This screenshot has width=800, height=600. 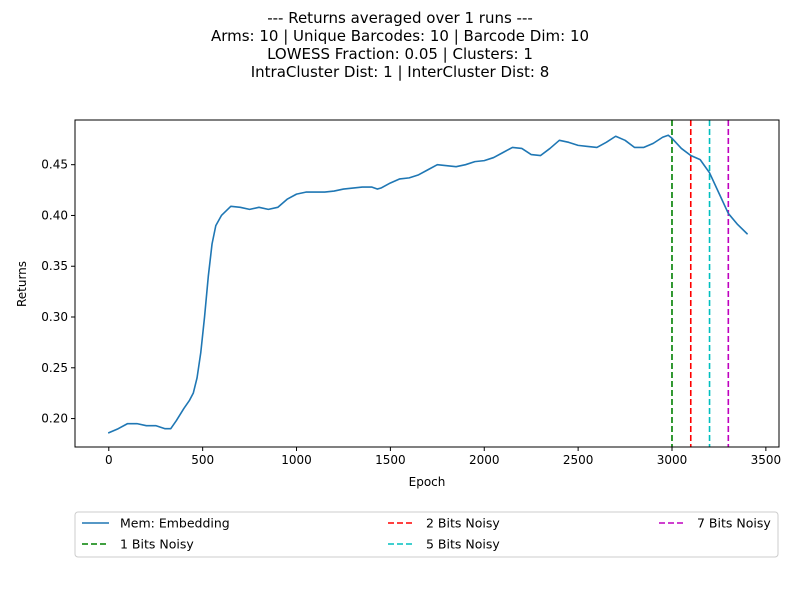 What do you see at coordinates (296, 460) in the screenshot?
I see `x-tick-label-2: 1000` at bounding box center [296, 460].